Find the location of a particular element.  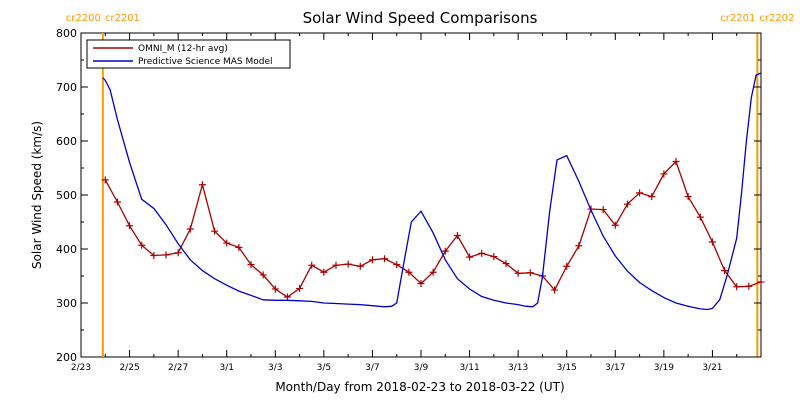

y-axis-label: Solar Wind Speed (km/s) is located at coordinates (37, 195).